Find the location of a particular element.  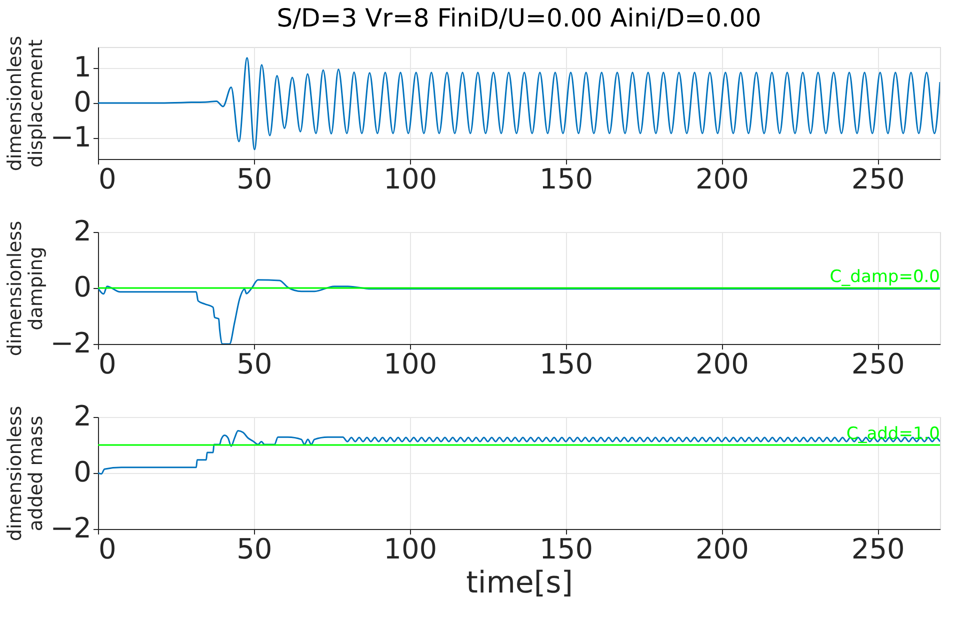

y-axis-title: dimensionless added mass is located at coordinates (26, 474).